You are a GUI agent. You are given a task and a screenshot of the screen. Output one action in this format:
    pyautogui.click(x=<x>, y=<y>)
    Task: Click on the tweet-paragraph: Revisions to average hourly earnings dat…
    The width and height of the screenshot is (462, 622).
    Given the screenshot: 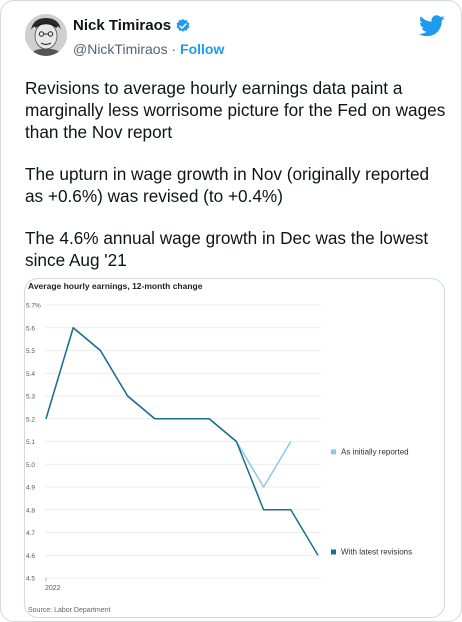 What is the action you would take?
    pyautogui.click(x=235, y=110)
    